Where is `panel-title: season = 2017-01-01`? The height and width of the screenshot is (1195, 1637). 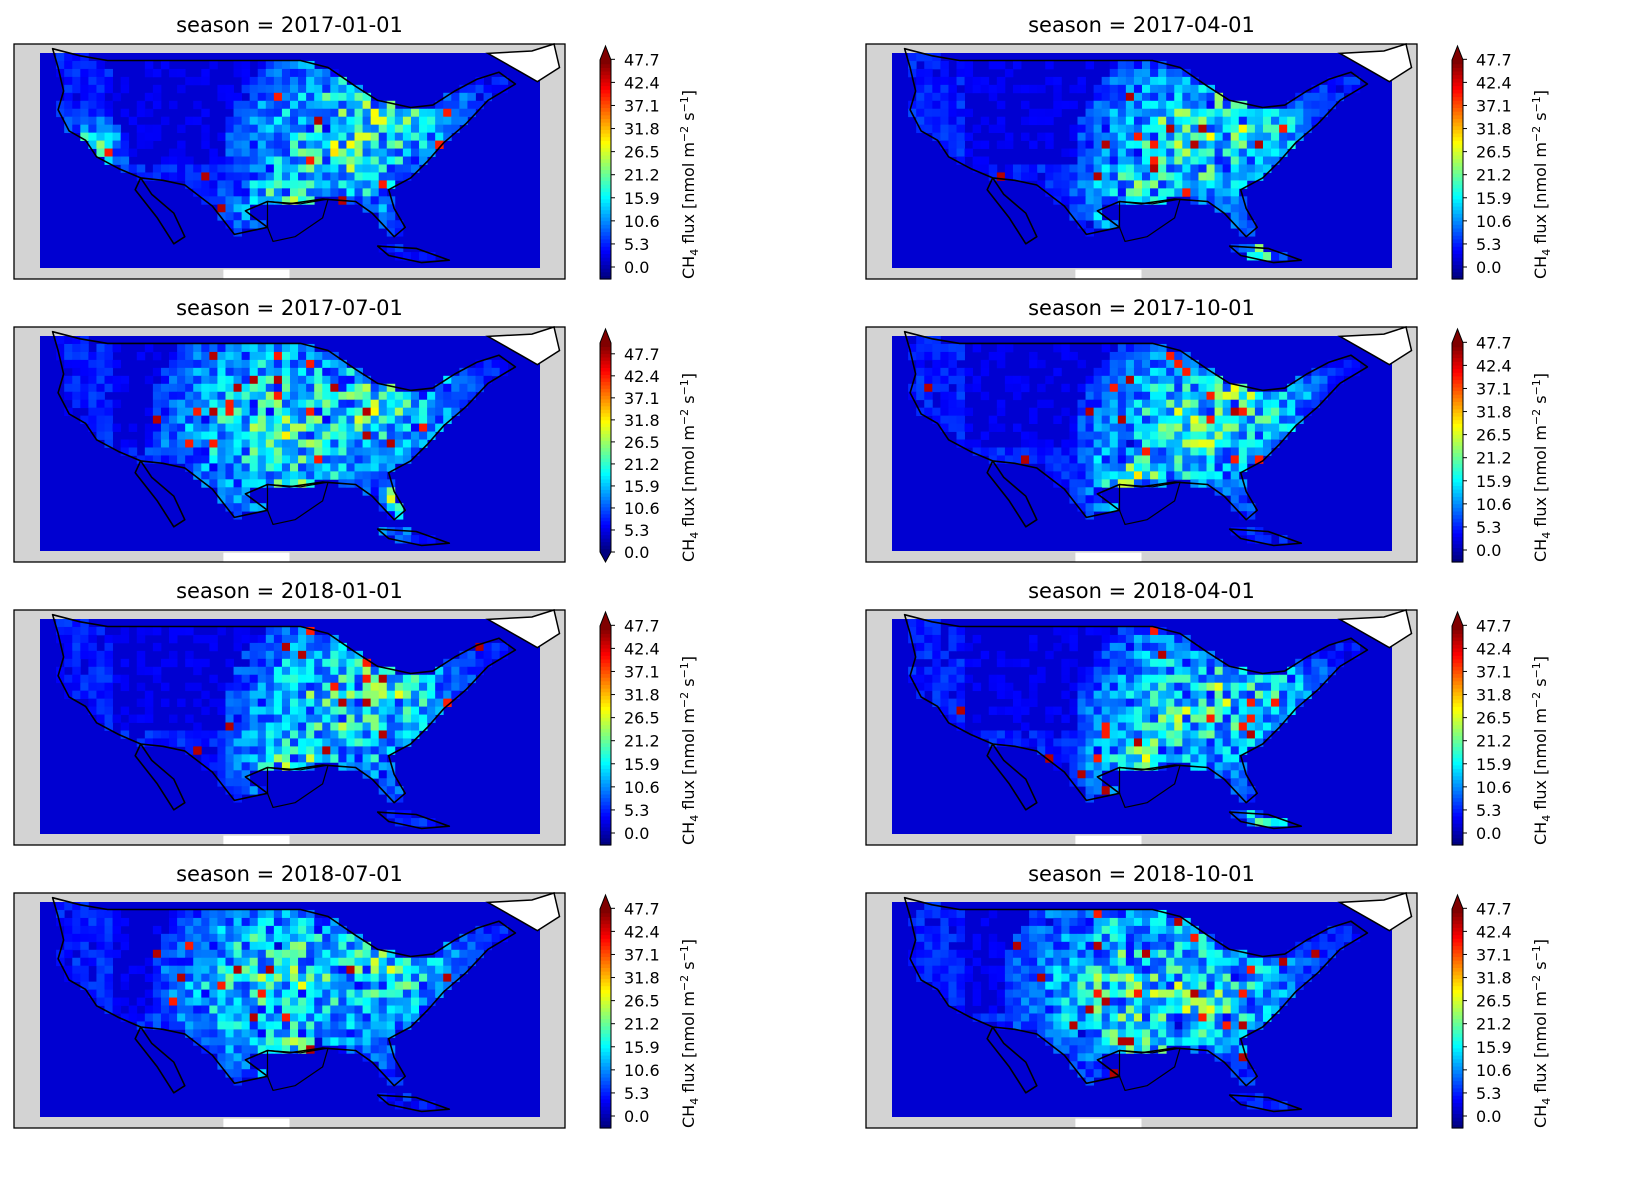 panel-title: season = 2017-01-01 is located at coordinates (289, 25).